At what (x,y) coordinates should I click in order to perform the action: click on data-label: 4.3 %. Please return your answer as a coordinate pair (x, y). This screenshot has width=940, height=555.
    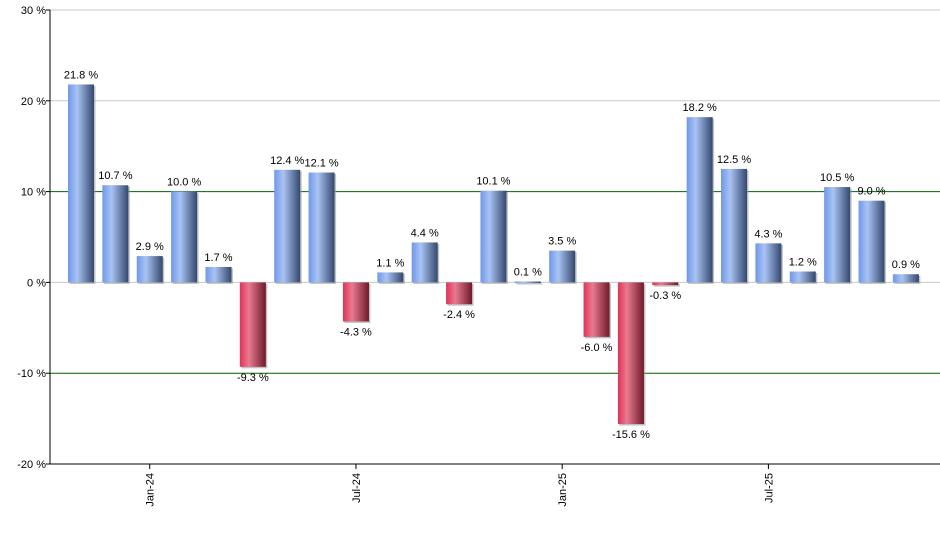
    Looking at the image, I should click on (768, 234).